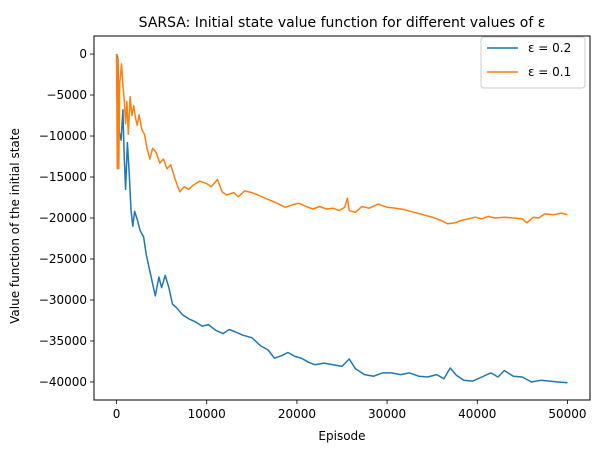 This screenshot has height=453, width=601. Describe the element at coordinates (66, 95) in the screenshot. I see `y-tick-label: −5000` at that location.